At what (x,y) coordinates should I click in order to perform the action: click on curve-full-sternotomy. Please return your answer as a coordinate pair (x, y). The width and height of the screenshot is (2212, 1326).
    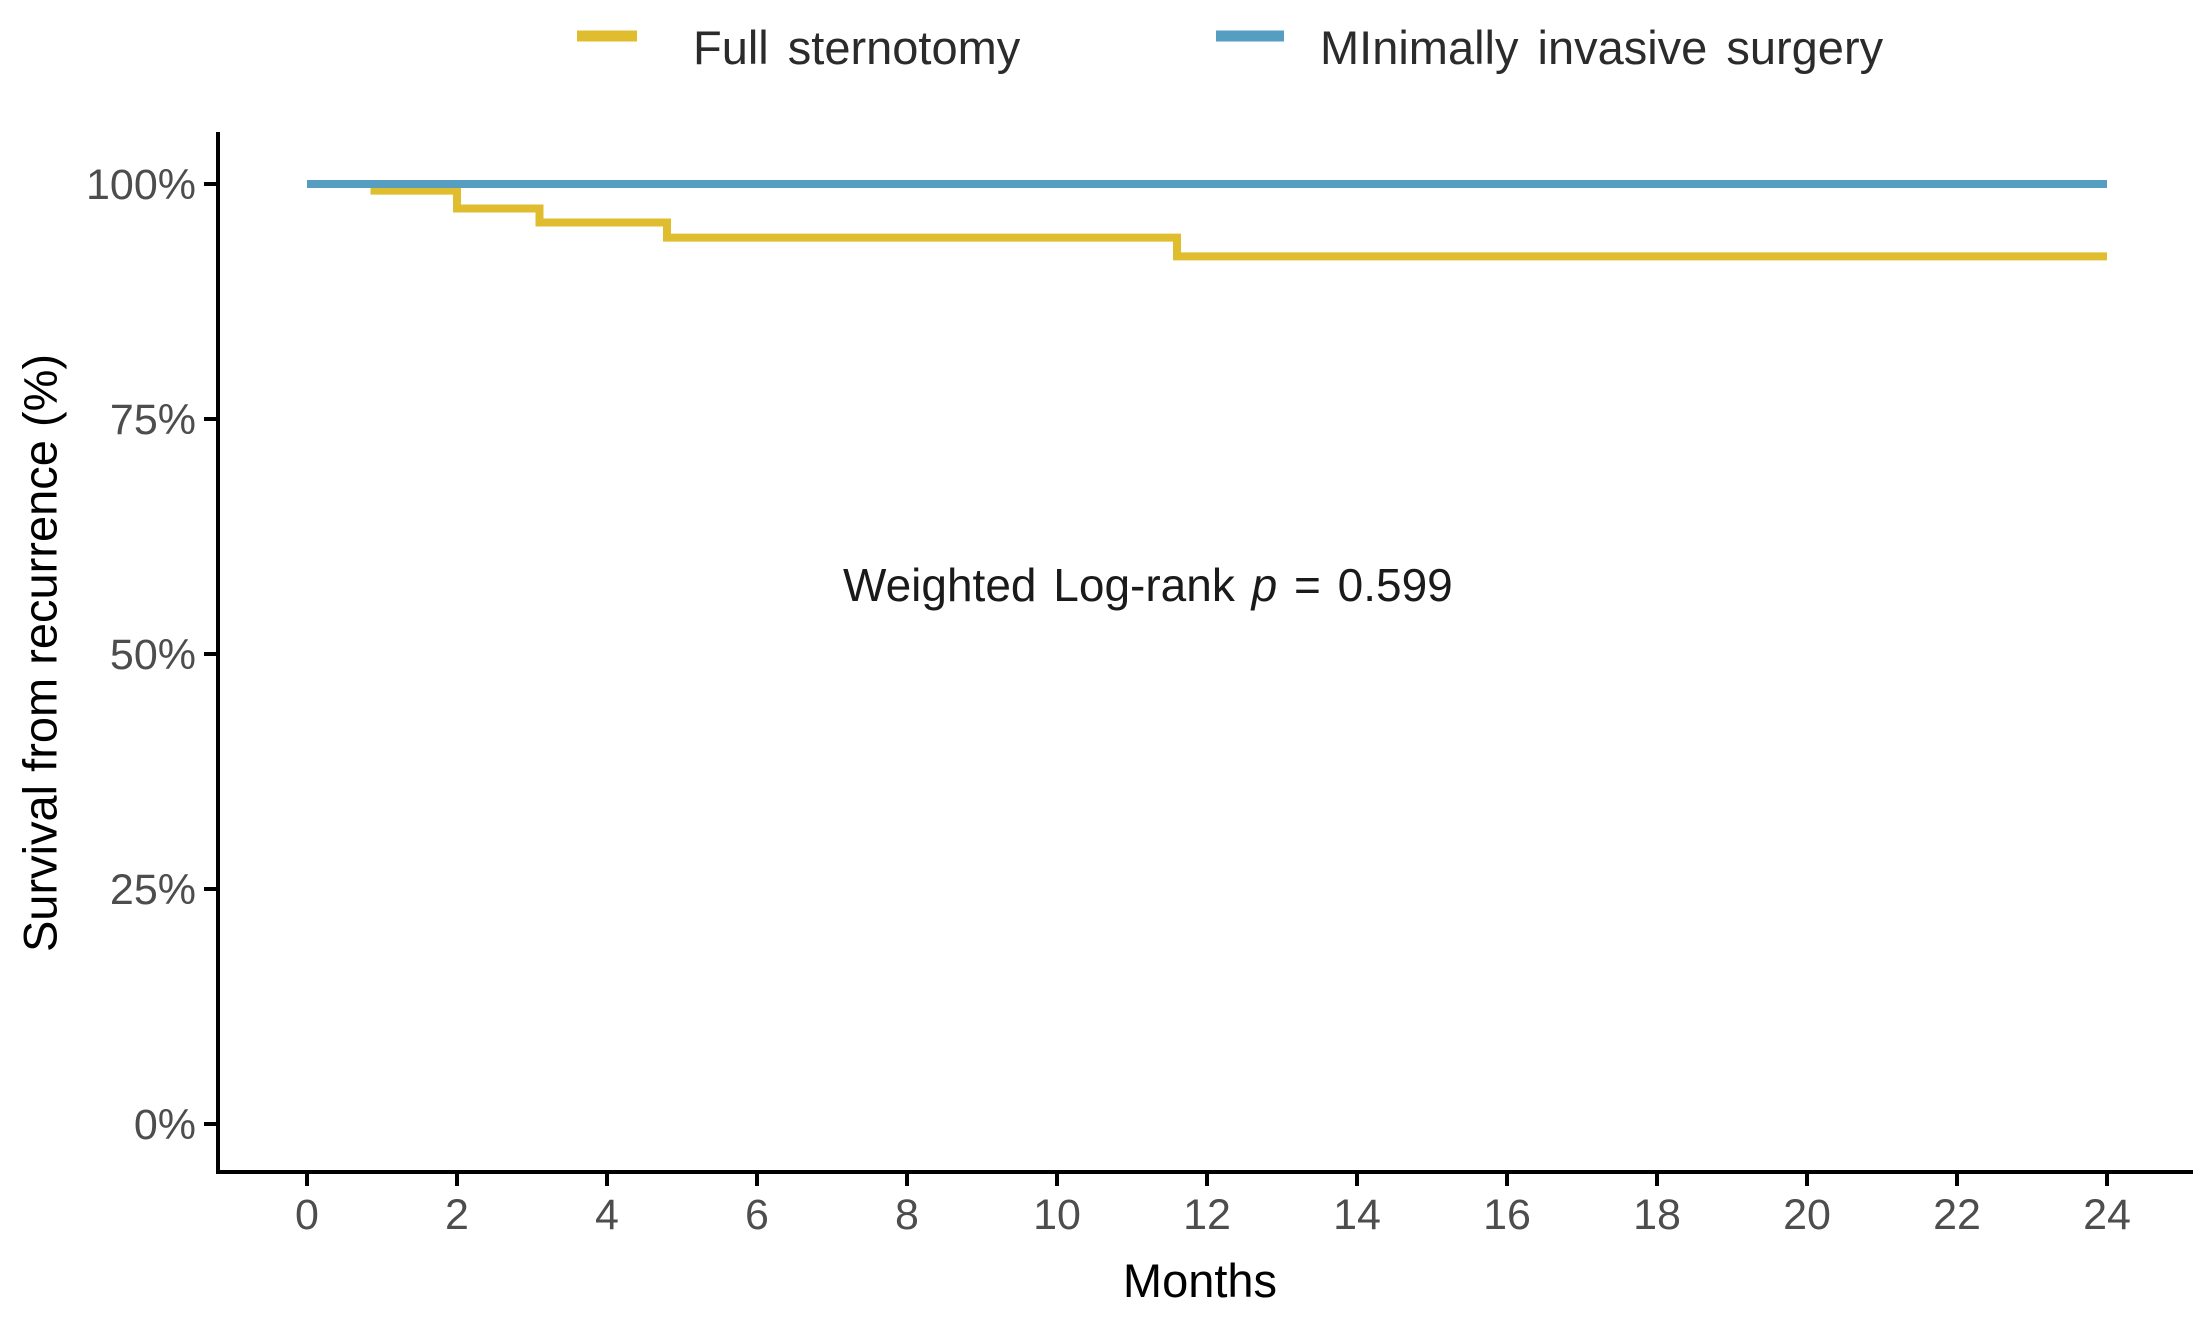
    Looking at the image, I should click on (1207, 220).